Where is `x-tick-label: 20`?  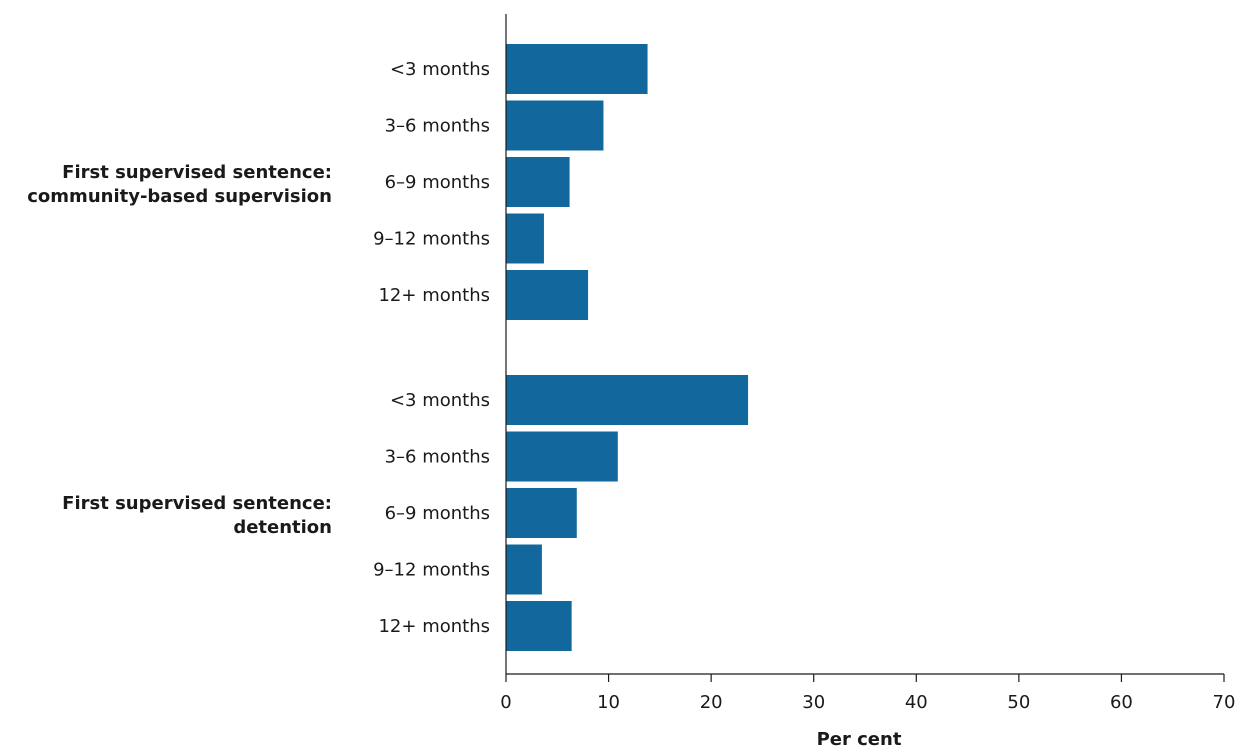 x-tick-label: 20 is located at coordinates (711, 702).